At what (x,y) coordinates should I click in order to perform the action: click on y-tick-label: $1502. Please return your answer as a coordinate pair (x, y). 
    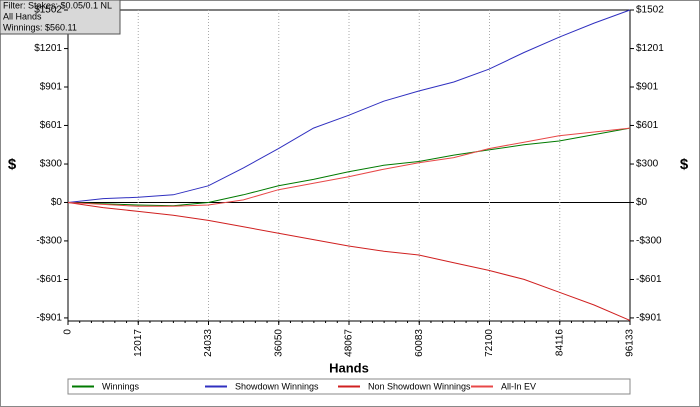
    Looking at the image, I should click on (48, 10).